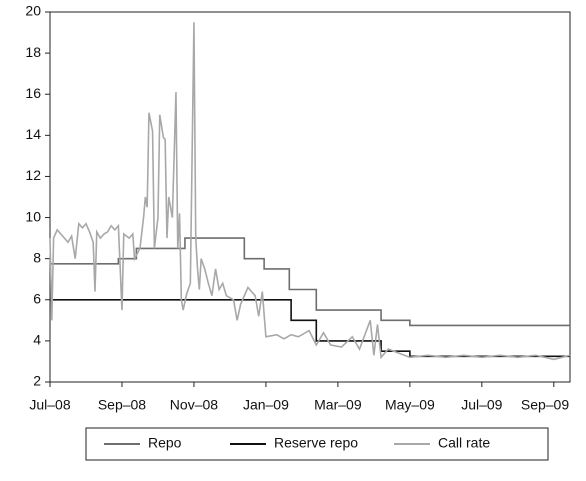 This screenshot has height=481, width=586. What do you see at coordinates (37, 340) in the screenshot?
I see `y-tick-label: 4` at bounding box center [37, 340].